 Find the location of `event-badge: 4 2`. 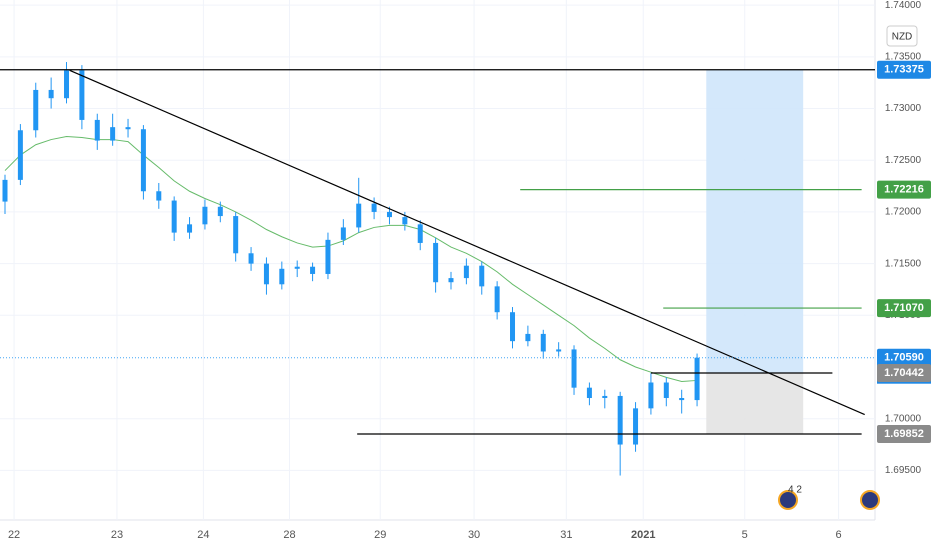

event-badge: 4 2 is located at coordinates (795, 490).